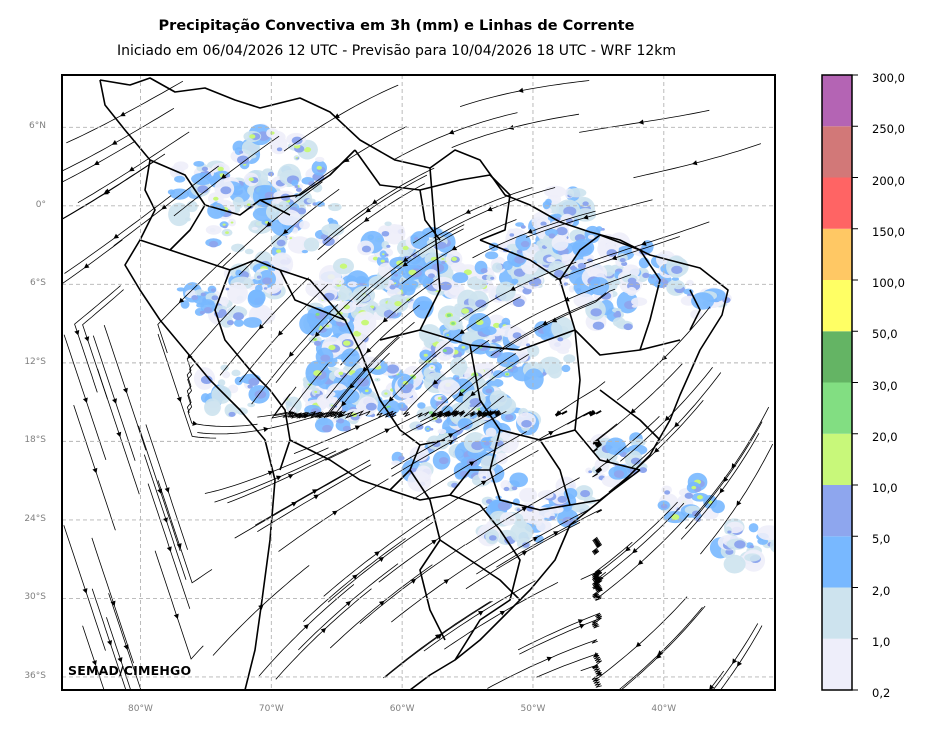 This screenshot has width=931, height=735. I want to click on colorbar-label: 200,0, so click(888, 180).